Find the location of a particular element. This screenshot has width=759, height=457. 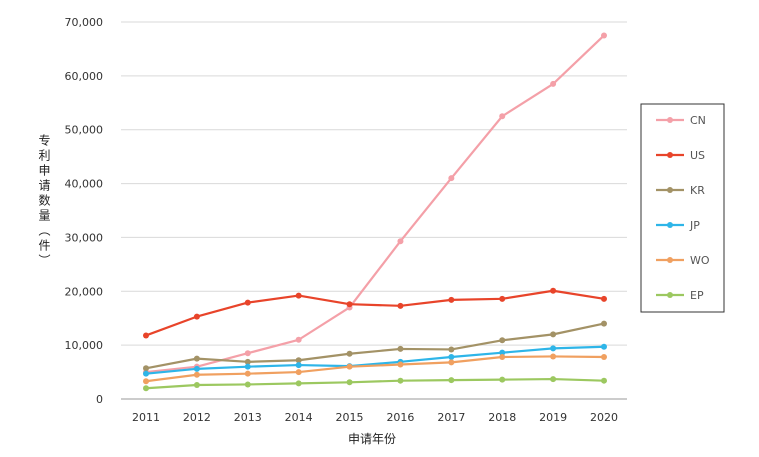

x-axis-title: 申请年份 is located at coordinates (372, 439).